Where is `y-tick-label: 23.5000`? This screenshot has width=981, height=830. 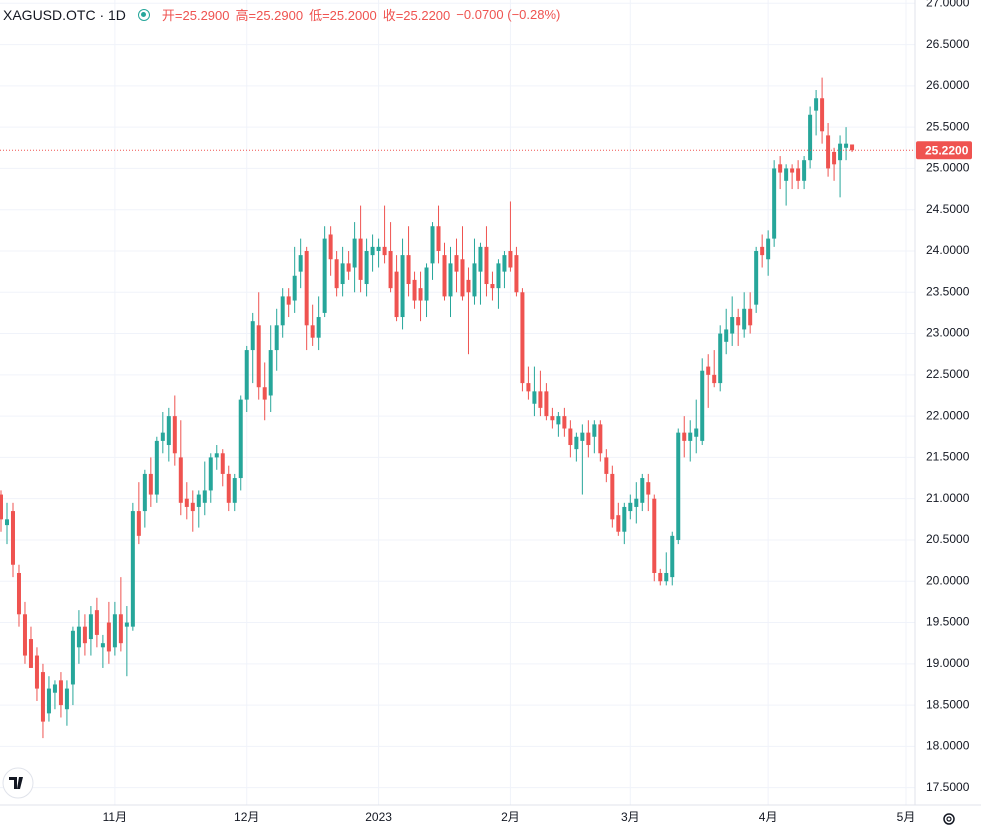 y-tick-label: 23.5000 is located at coordinates (948, 291).